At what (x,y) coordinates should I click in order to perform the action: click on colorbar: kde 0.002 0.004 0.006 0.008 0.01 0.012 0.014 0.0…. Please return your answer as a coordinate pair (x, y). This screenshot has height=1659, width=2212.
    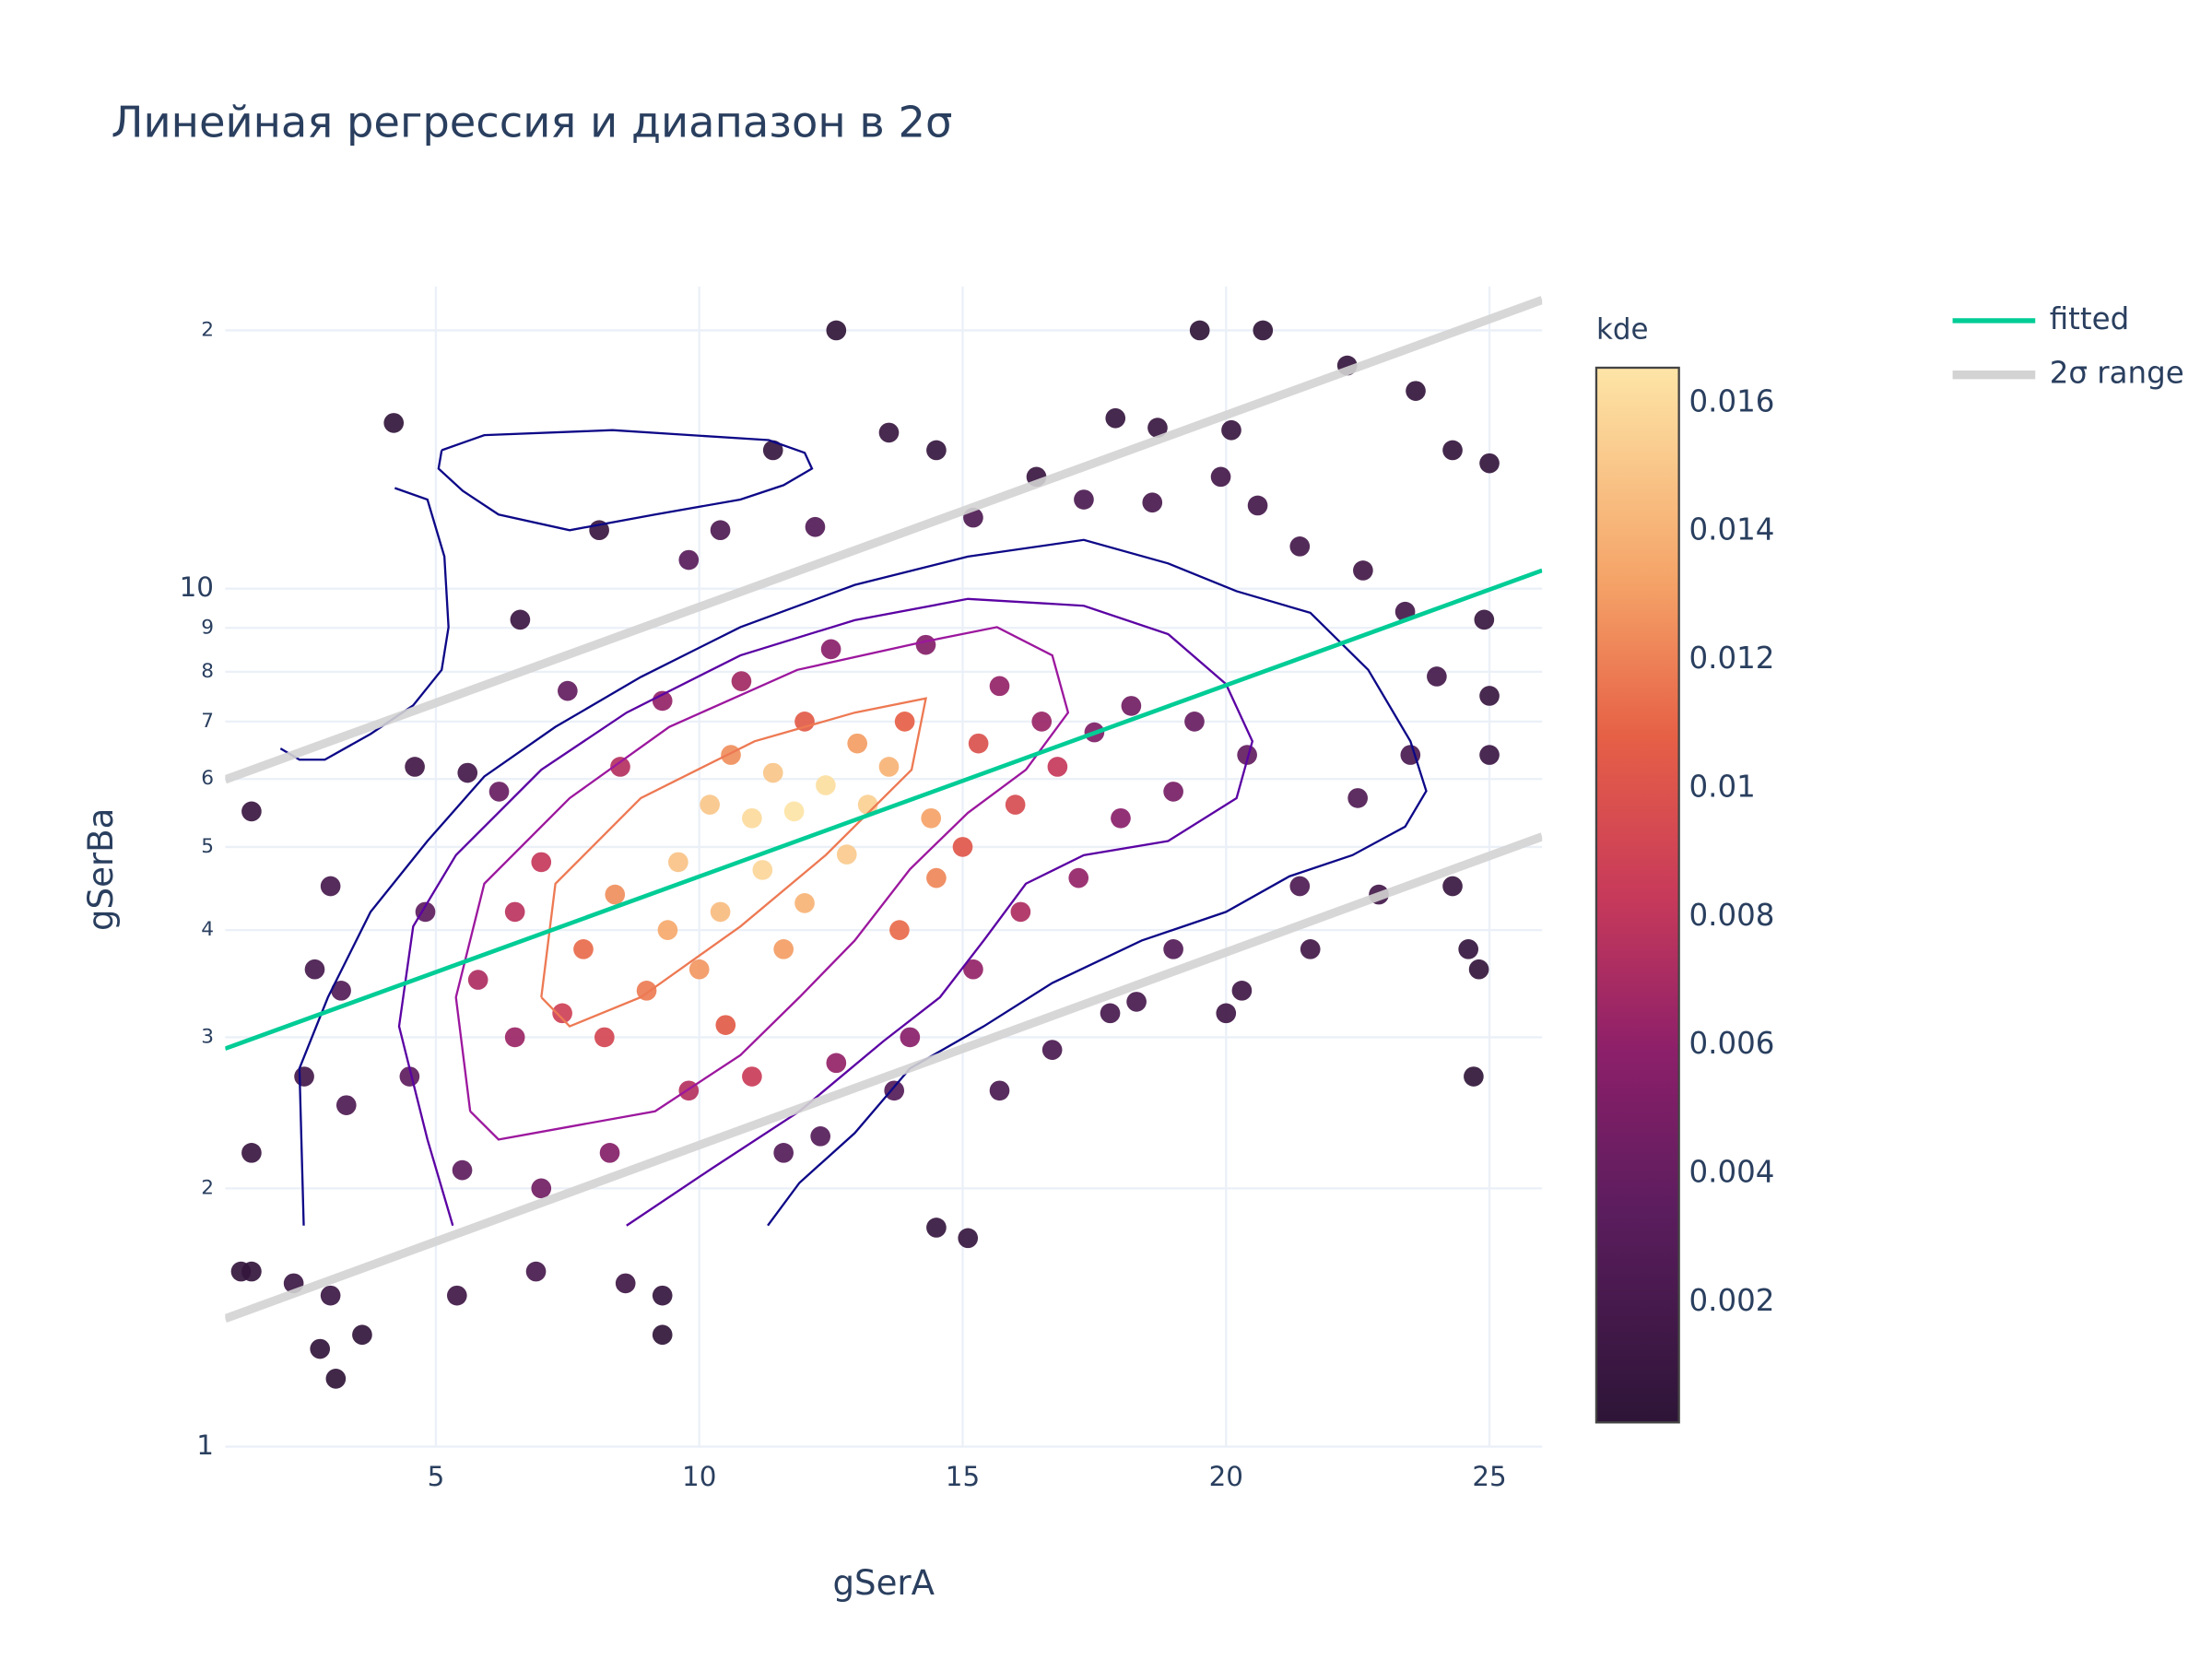
    Looking at the image, I should click on (1684, 868).